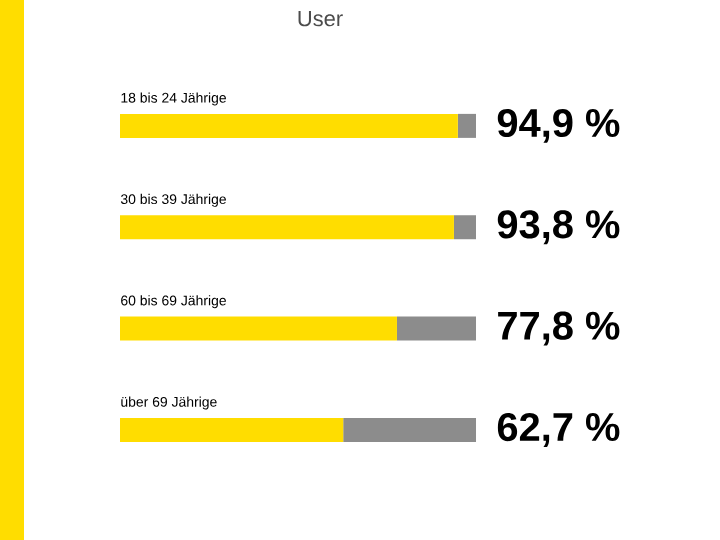 This screenshot has height=540, width=720. Describe the element at coordinates (558, 125) in the screenshot. I see `data-label: 94,9 %` at that location.